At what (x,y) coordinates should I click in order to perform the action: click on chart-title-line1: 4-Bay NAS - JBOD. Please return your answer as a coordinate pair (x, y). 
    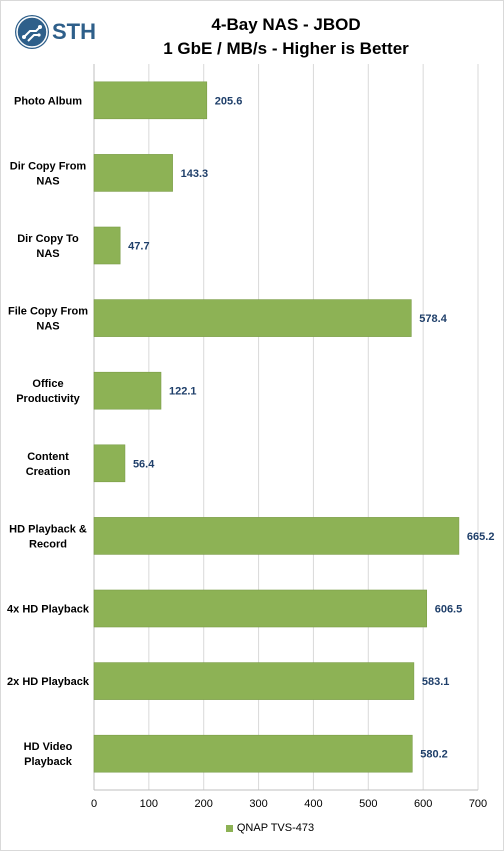
    Looking at the image, I should click on (286, 24).